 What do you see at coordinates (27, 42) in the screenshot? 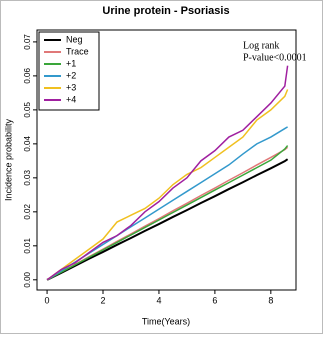
I see `y-tick-label: 0.07` at bounding box center [27, 42].